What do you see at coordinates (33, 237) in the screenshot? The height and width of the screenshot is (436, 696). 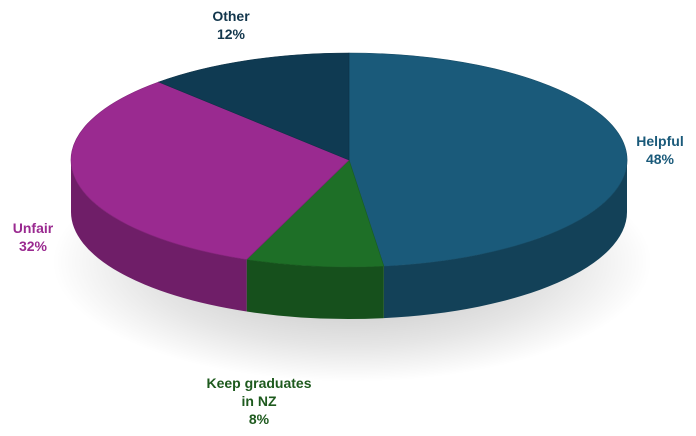 I see `slice-unfair-label: Unfair 32%` at bounding box center [33, 237].